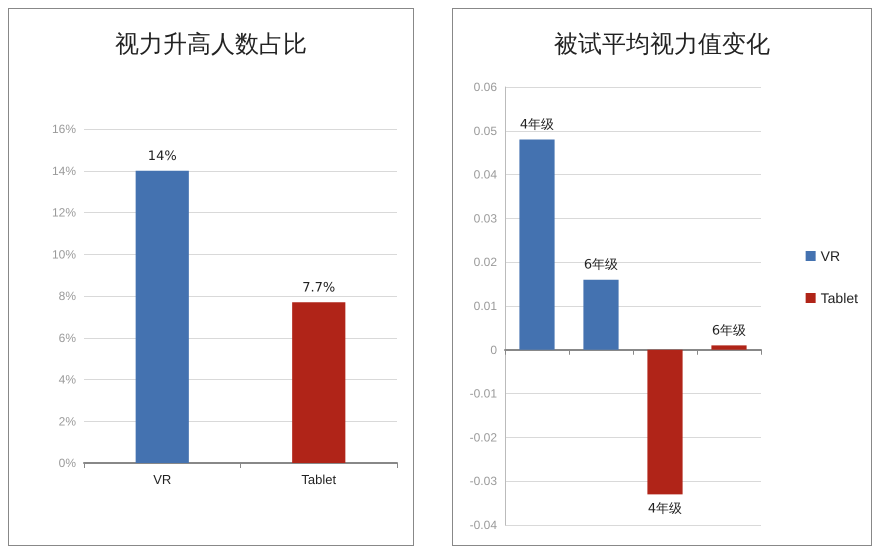  I want to click on y-tick-label: 10%, so click(64, 254).